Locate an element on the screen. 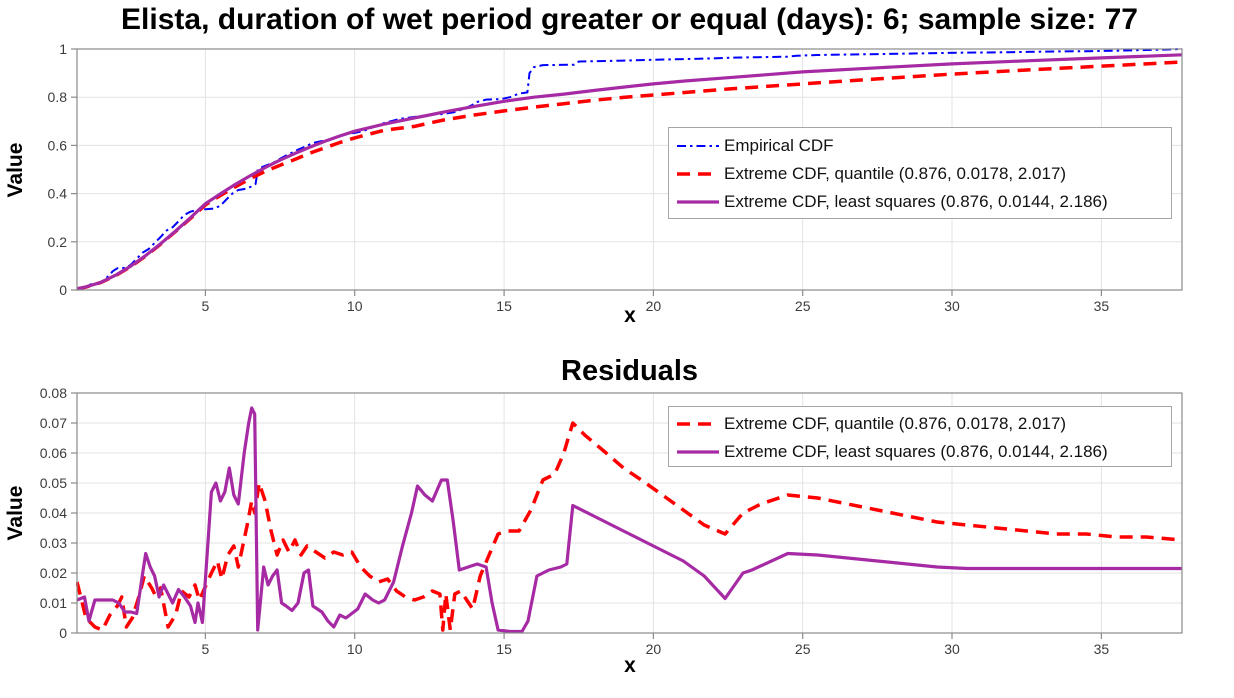  y-tick-label: 0.07 is located at coordinates (53, 423).